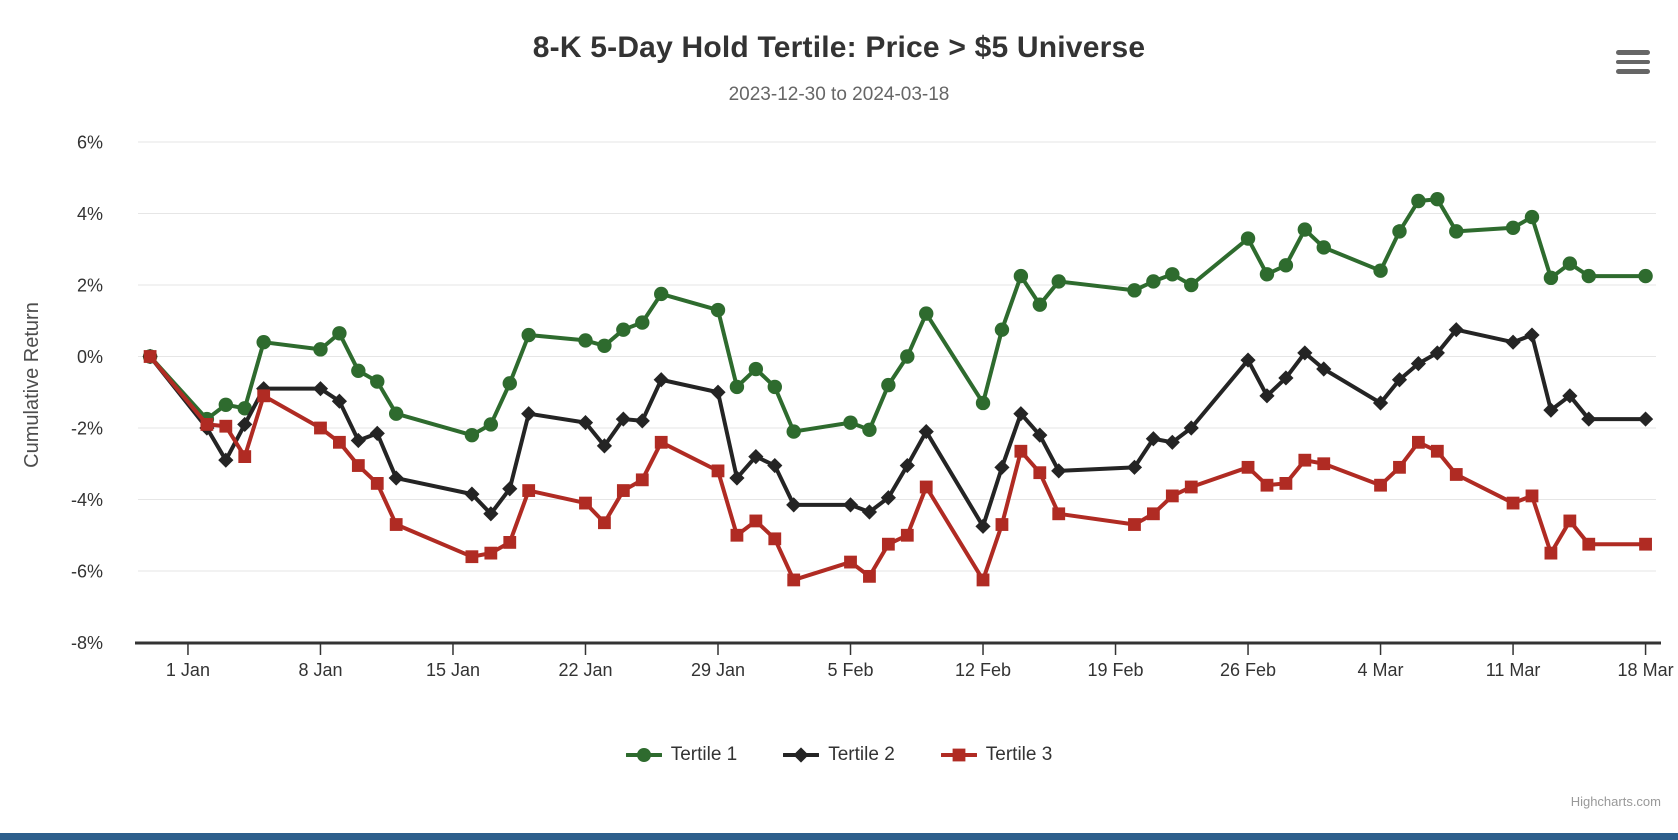 Image resolution: width=1678 pixels, height=840 pixels. Describe the element at coordinates (453, 670) in the screenshot. I see `x-axis-label: 15 Jan` at that location.